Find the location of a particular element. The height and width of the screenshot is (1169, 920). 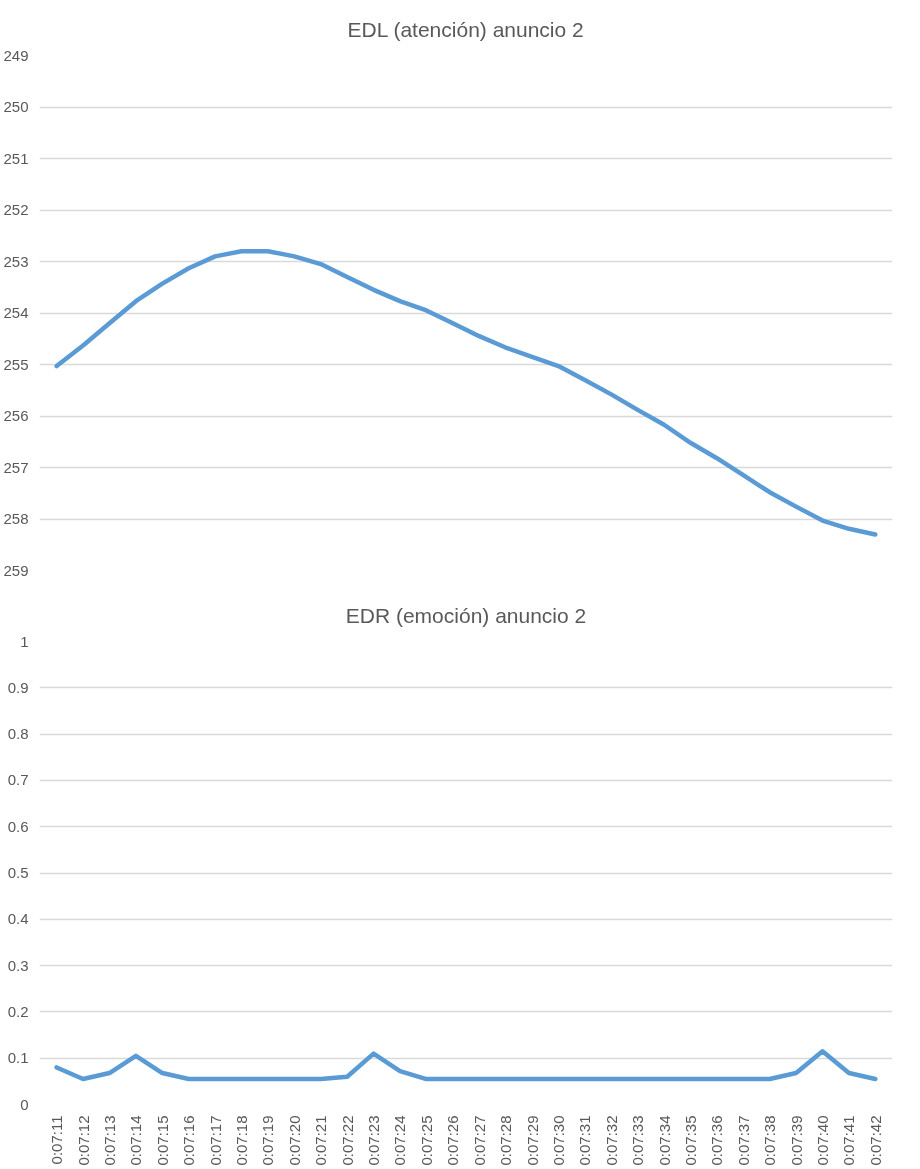

x-tick-label: 0:07:27 is located at coordinates (479, 1140).